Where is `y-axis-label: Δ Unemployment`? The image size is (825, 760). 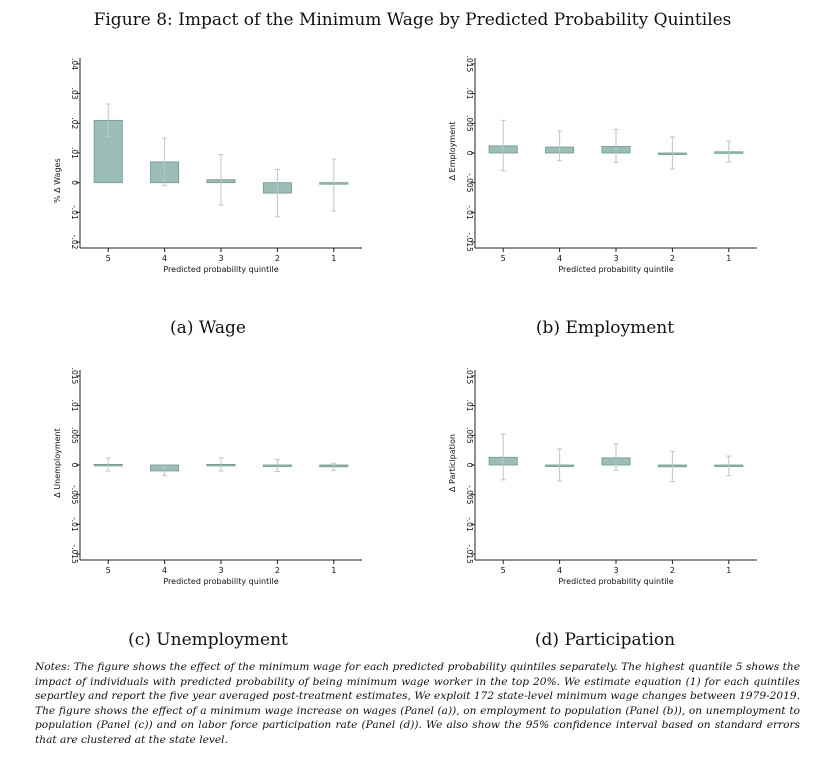
y-axis-label: Δ Unemployment is located at coordinates (57, 463).